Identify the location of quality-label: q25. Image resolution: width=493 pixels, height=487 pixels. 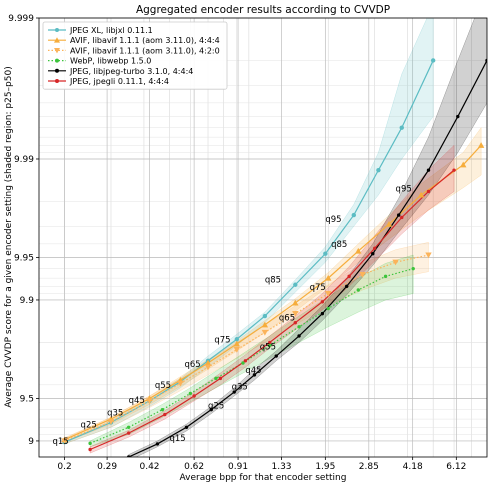
(89, 425).